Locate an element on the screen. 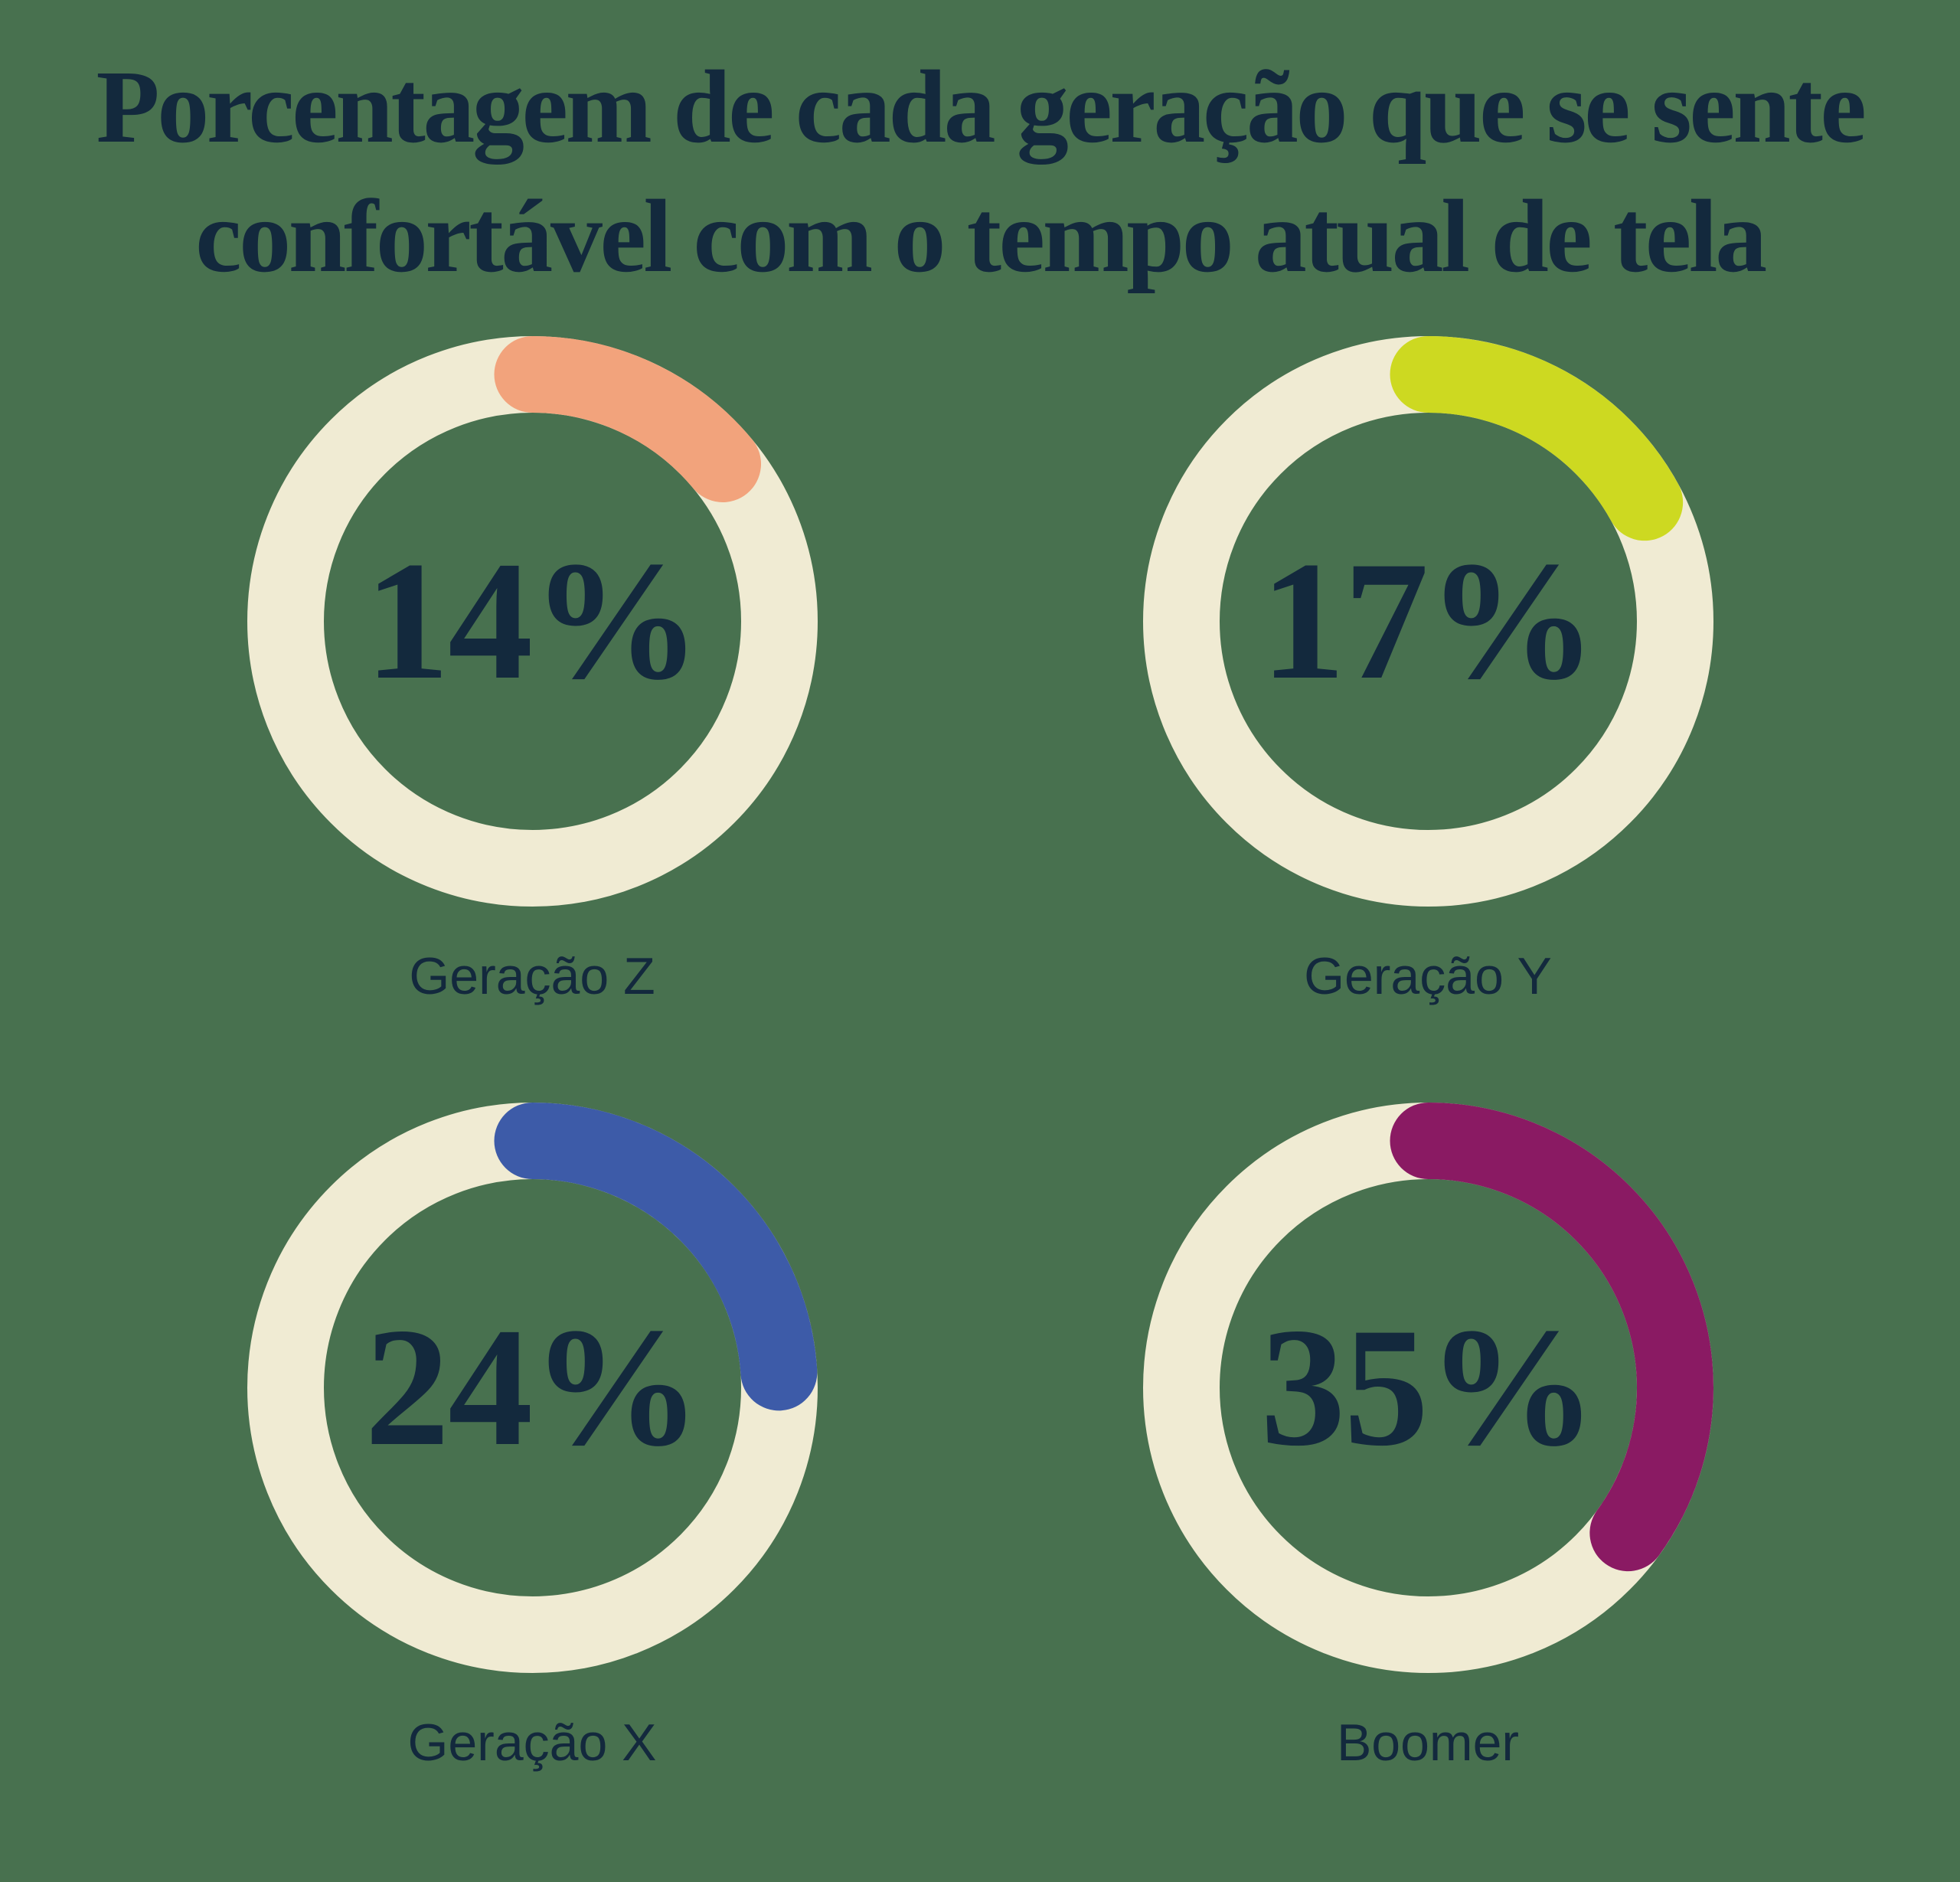 Image resolution: width=1960 pixels, height=1882 pixels. donut-label-geracao-z: Geração Z is located at coordinates (532, 976).